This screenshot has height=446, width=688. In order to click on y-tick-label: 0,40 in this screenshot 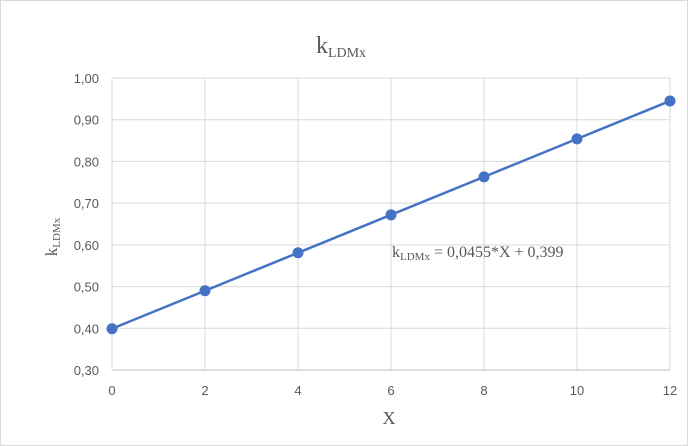, I will do `click(86, 328)`.